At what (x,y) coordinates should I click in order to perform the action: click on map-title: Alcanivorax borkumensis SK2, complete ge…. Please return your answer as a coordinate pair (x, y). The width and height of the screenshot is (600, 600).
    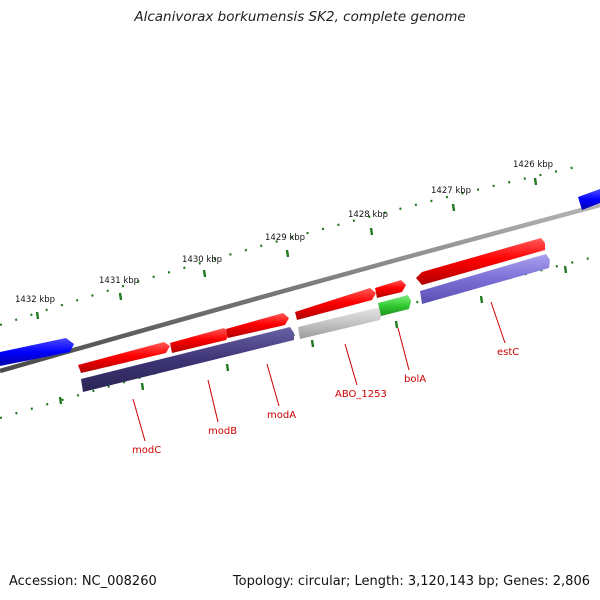
    Looking at the image, I should click on (300, 17).